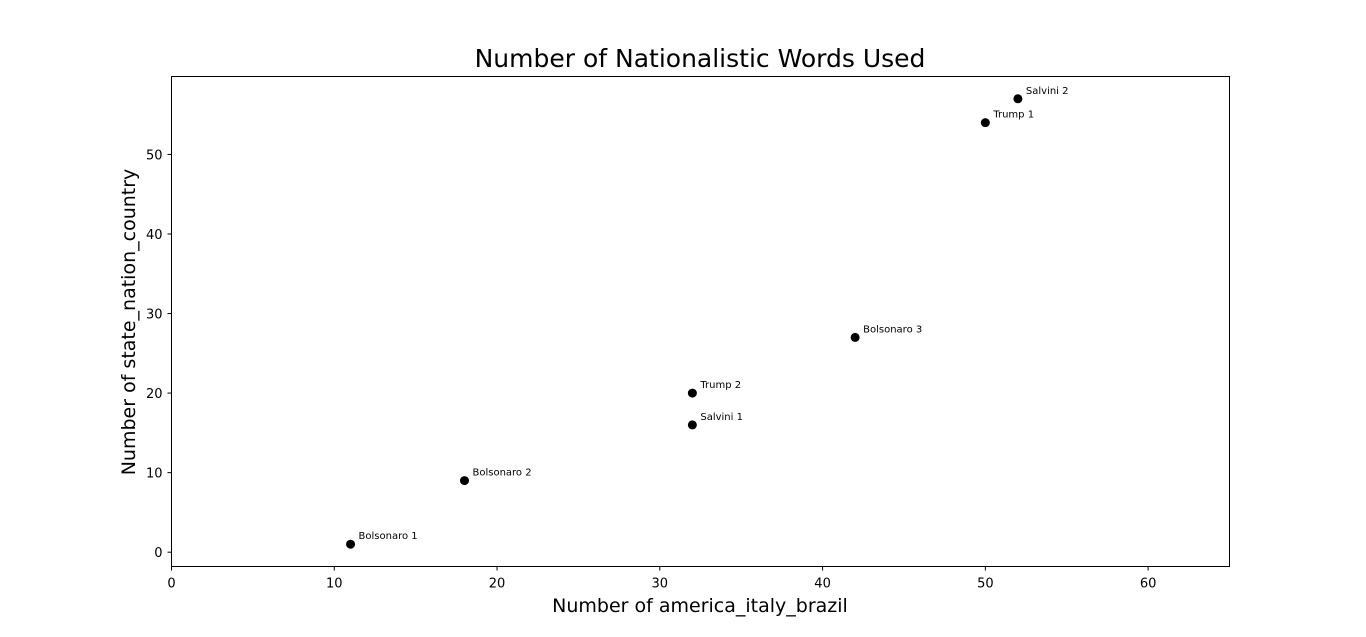 The image size is (1366, 637). What do you see at coordinates (334, 584) in the screenshot?
I see `x-tick-label: 10` at bounding box center [334, 584].